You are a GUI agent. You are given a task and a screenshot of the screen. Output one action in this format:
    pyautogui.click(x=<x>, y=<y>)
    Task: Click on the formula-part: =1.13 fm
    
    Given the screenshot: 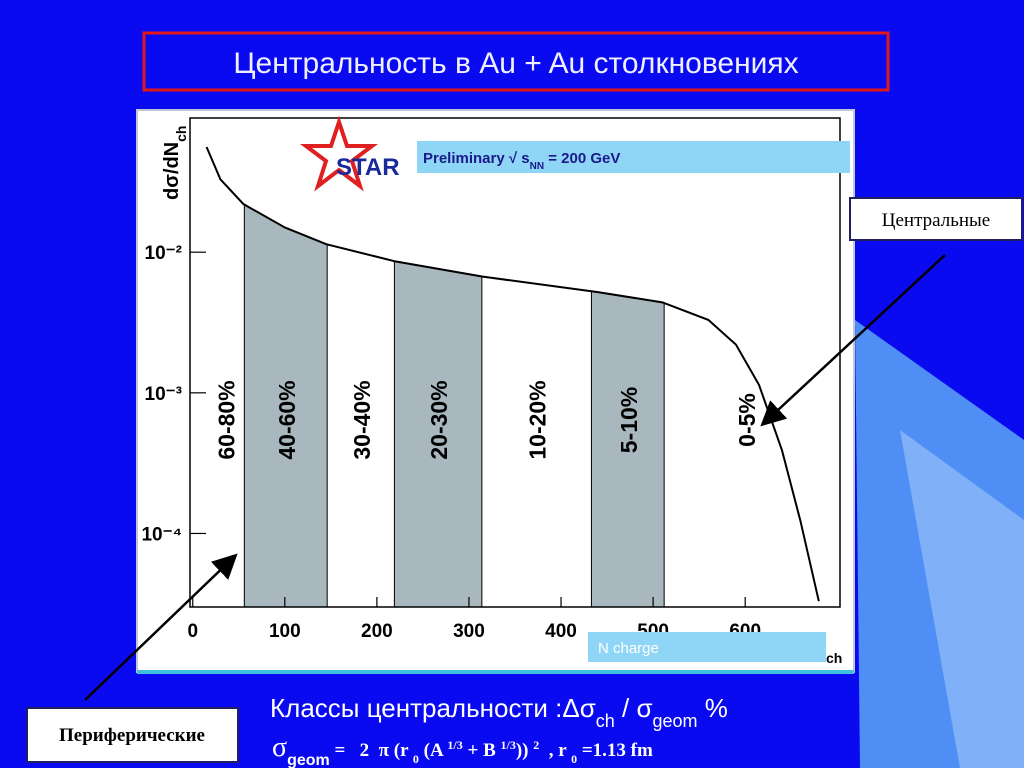 What is the action you would take?
    pyautogui.click(x=615, y=750)
    